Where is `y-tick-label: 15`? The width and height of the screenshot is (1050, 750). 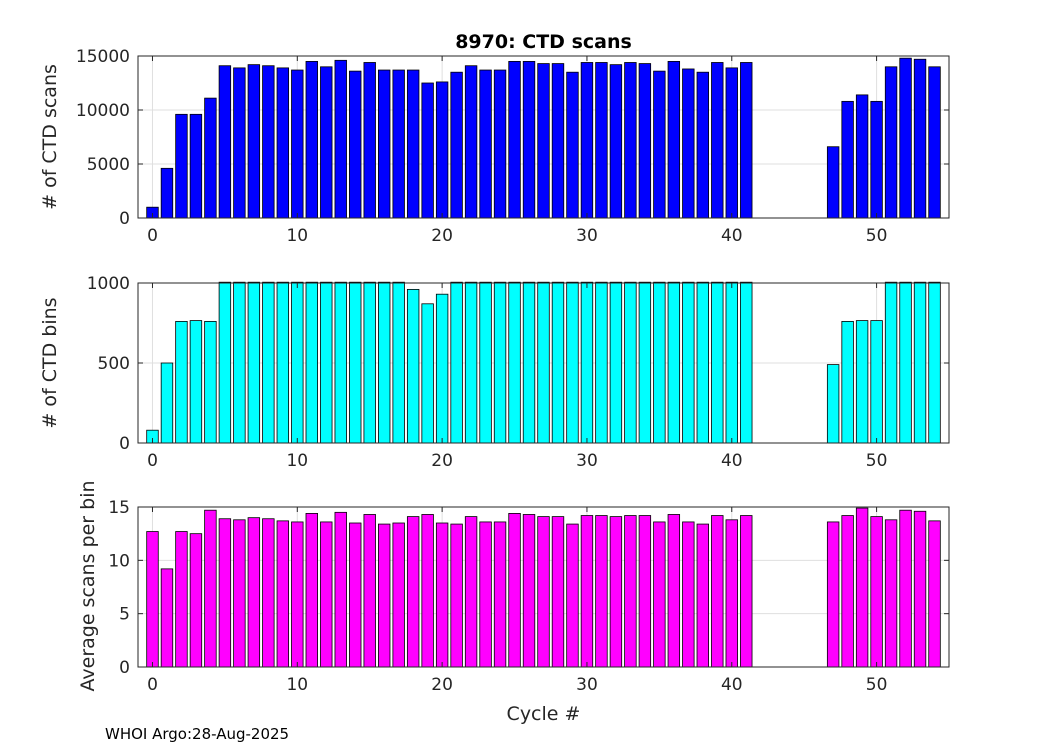 y-tick-label: 15 is located at coordinates (119, 508).